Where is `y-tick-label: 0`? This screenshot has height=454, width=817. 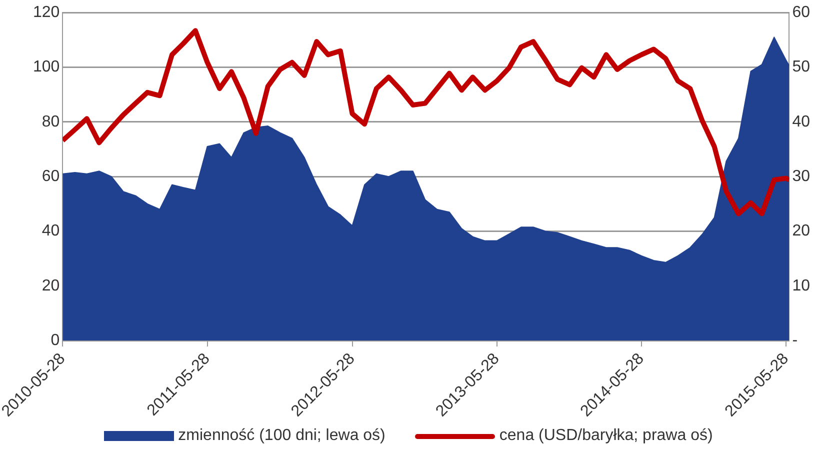
y-tick-label: 0 is located at coordinates (55, 340).